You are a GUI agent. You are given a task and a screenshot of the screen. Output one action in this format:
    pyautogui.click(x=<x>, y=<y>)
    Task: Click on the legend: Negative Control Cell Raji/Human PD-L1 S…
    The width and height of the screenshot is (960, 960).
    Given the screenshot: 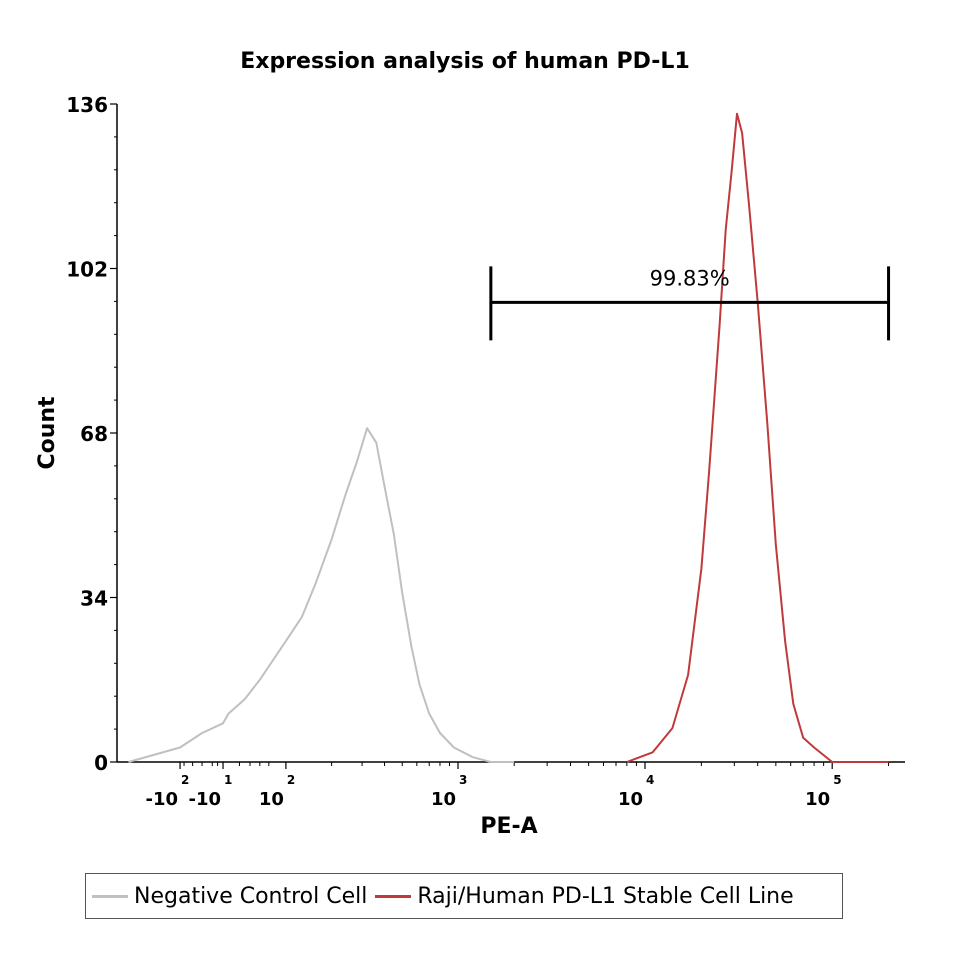 What is the action you would take?
    pyautogui.click(x=464, y=896)
    